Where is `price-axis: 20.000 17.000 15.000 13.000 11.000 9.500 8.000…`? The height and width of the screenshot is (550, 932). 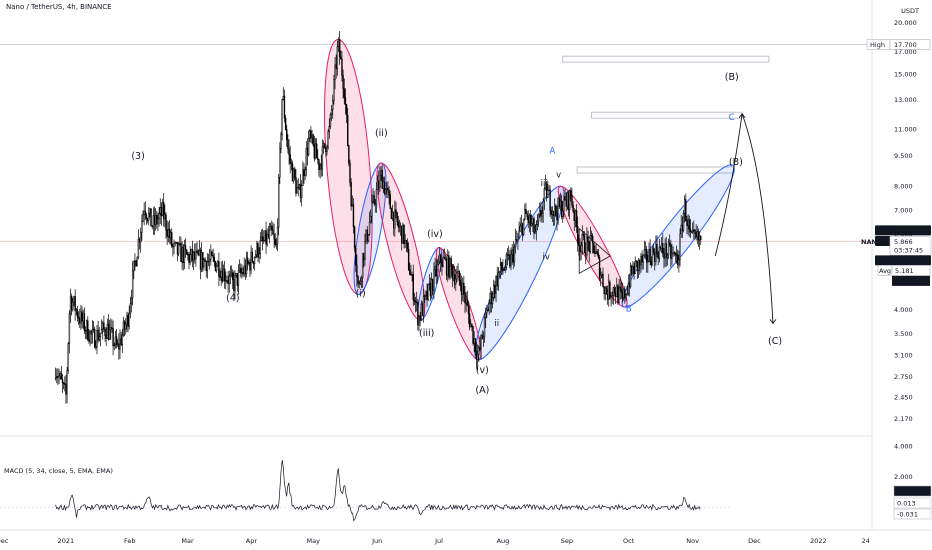 price-axis: 20.000 17.000 15.000 13.000 11.000 9.500 8.000… is located at coordinates (906, 244).